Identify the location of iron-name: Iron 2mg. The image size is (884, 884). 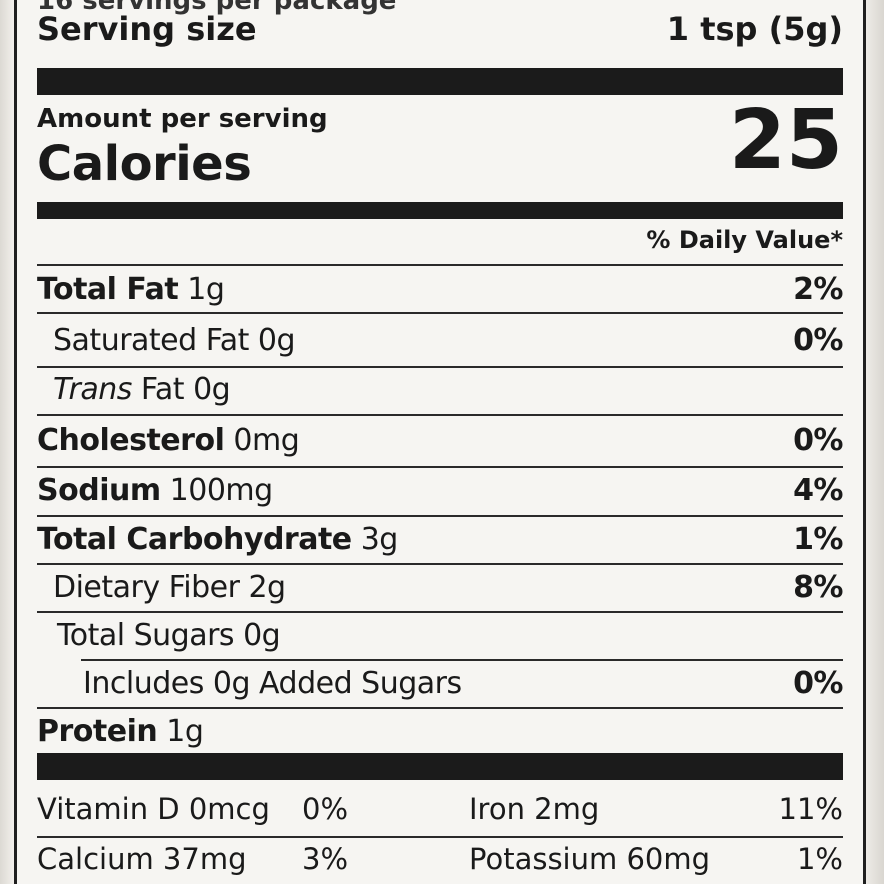
(534, 809).